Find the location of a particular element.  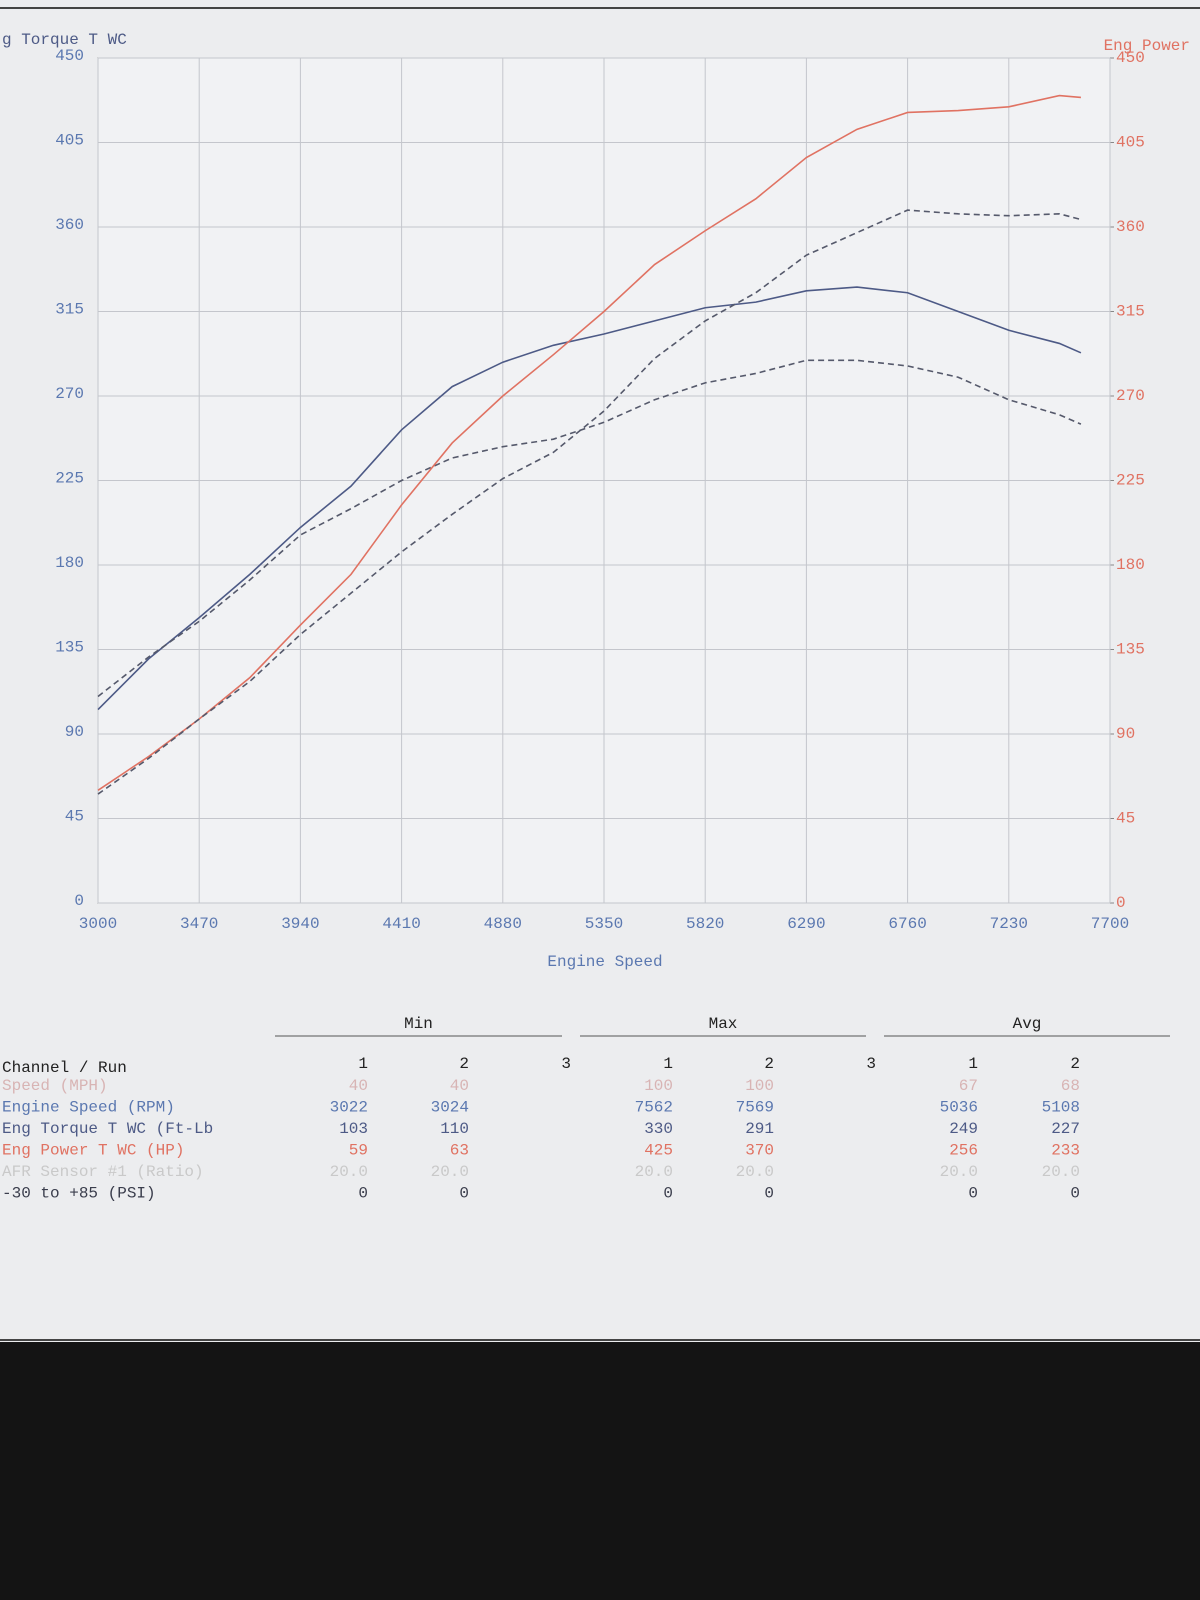

y-tick-label: 270 is located at coordinates (69, 394).